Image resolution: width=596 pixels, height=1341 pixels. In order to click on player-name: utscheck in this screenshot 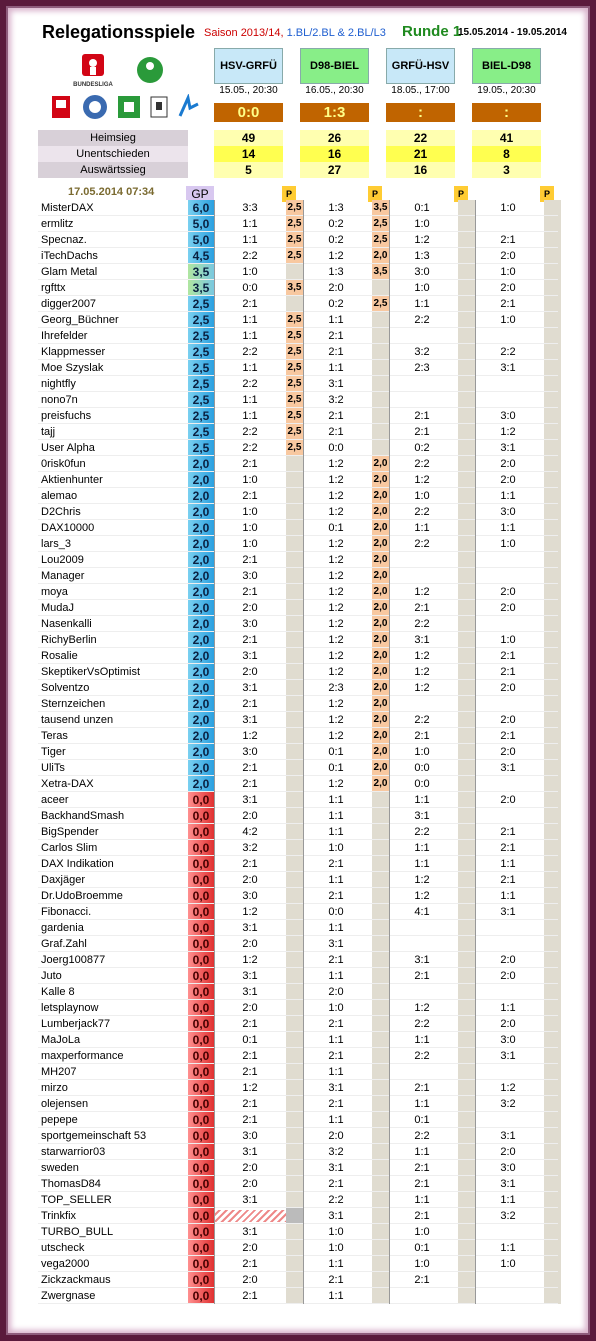, I will do `click(113, 1248)`.